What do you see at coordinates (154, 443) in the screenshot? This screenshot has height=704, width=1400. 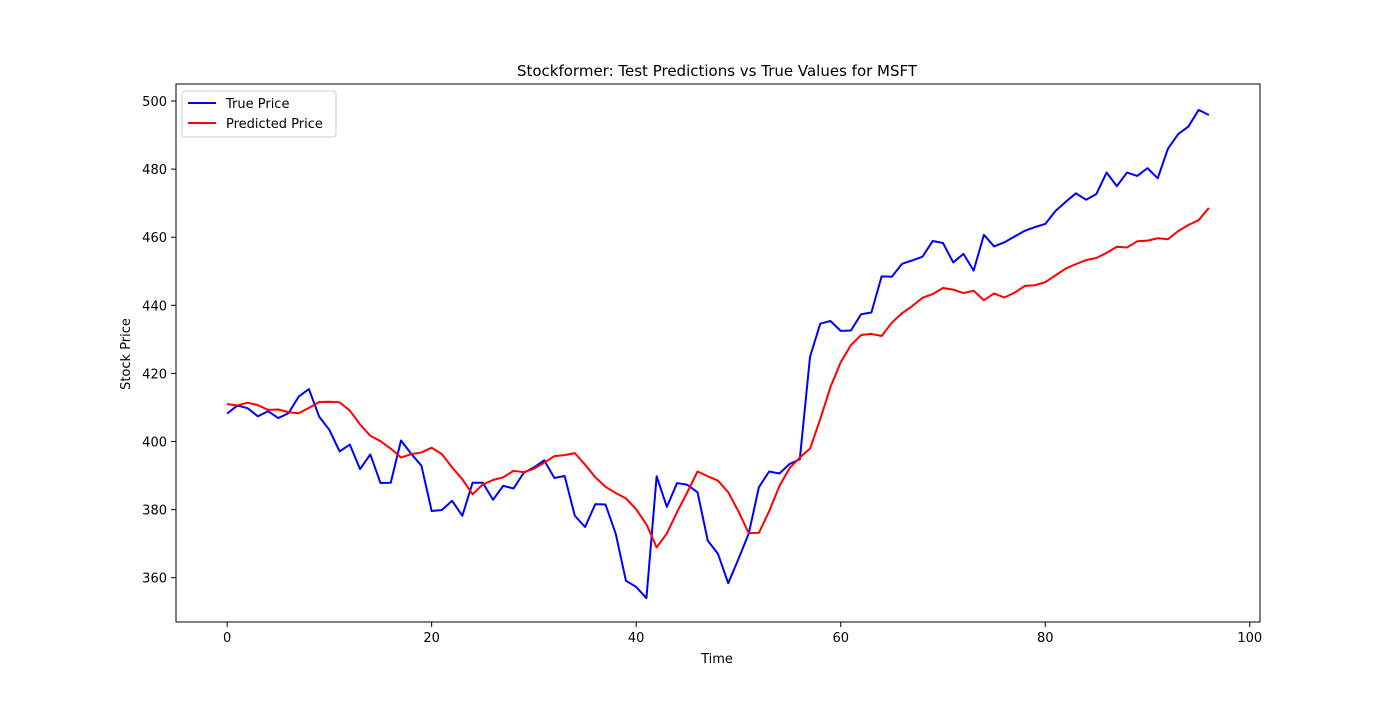 I see `y-tick-label: 400` at bounding box center [154, 443].